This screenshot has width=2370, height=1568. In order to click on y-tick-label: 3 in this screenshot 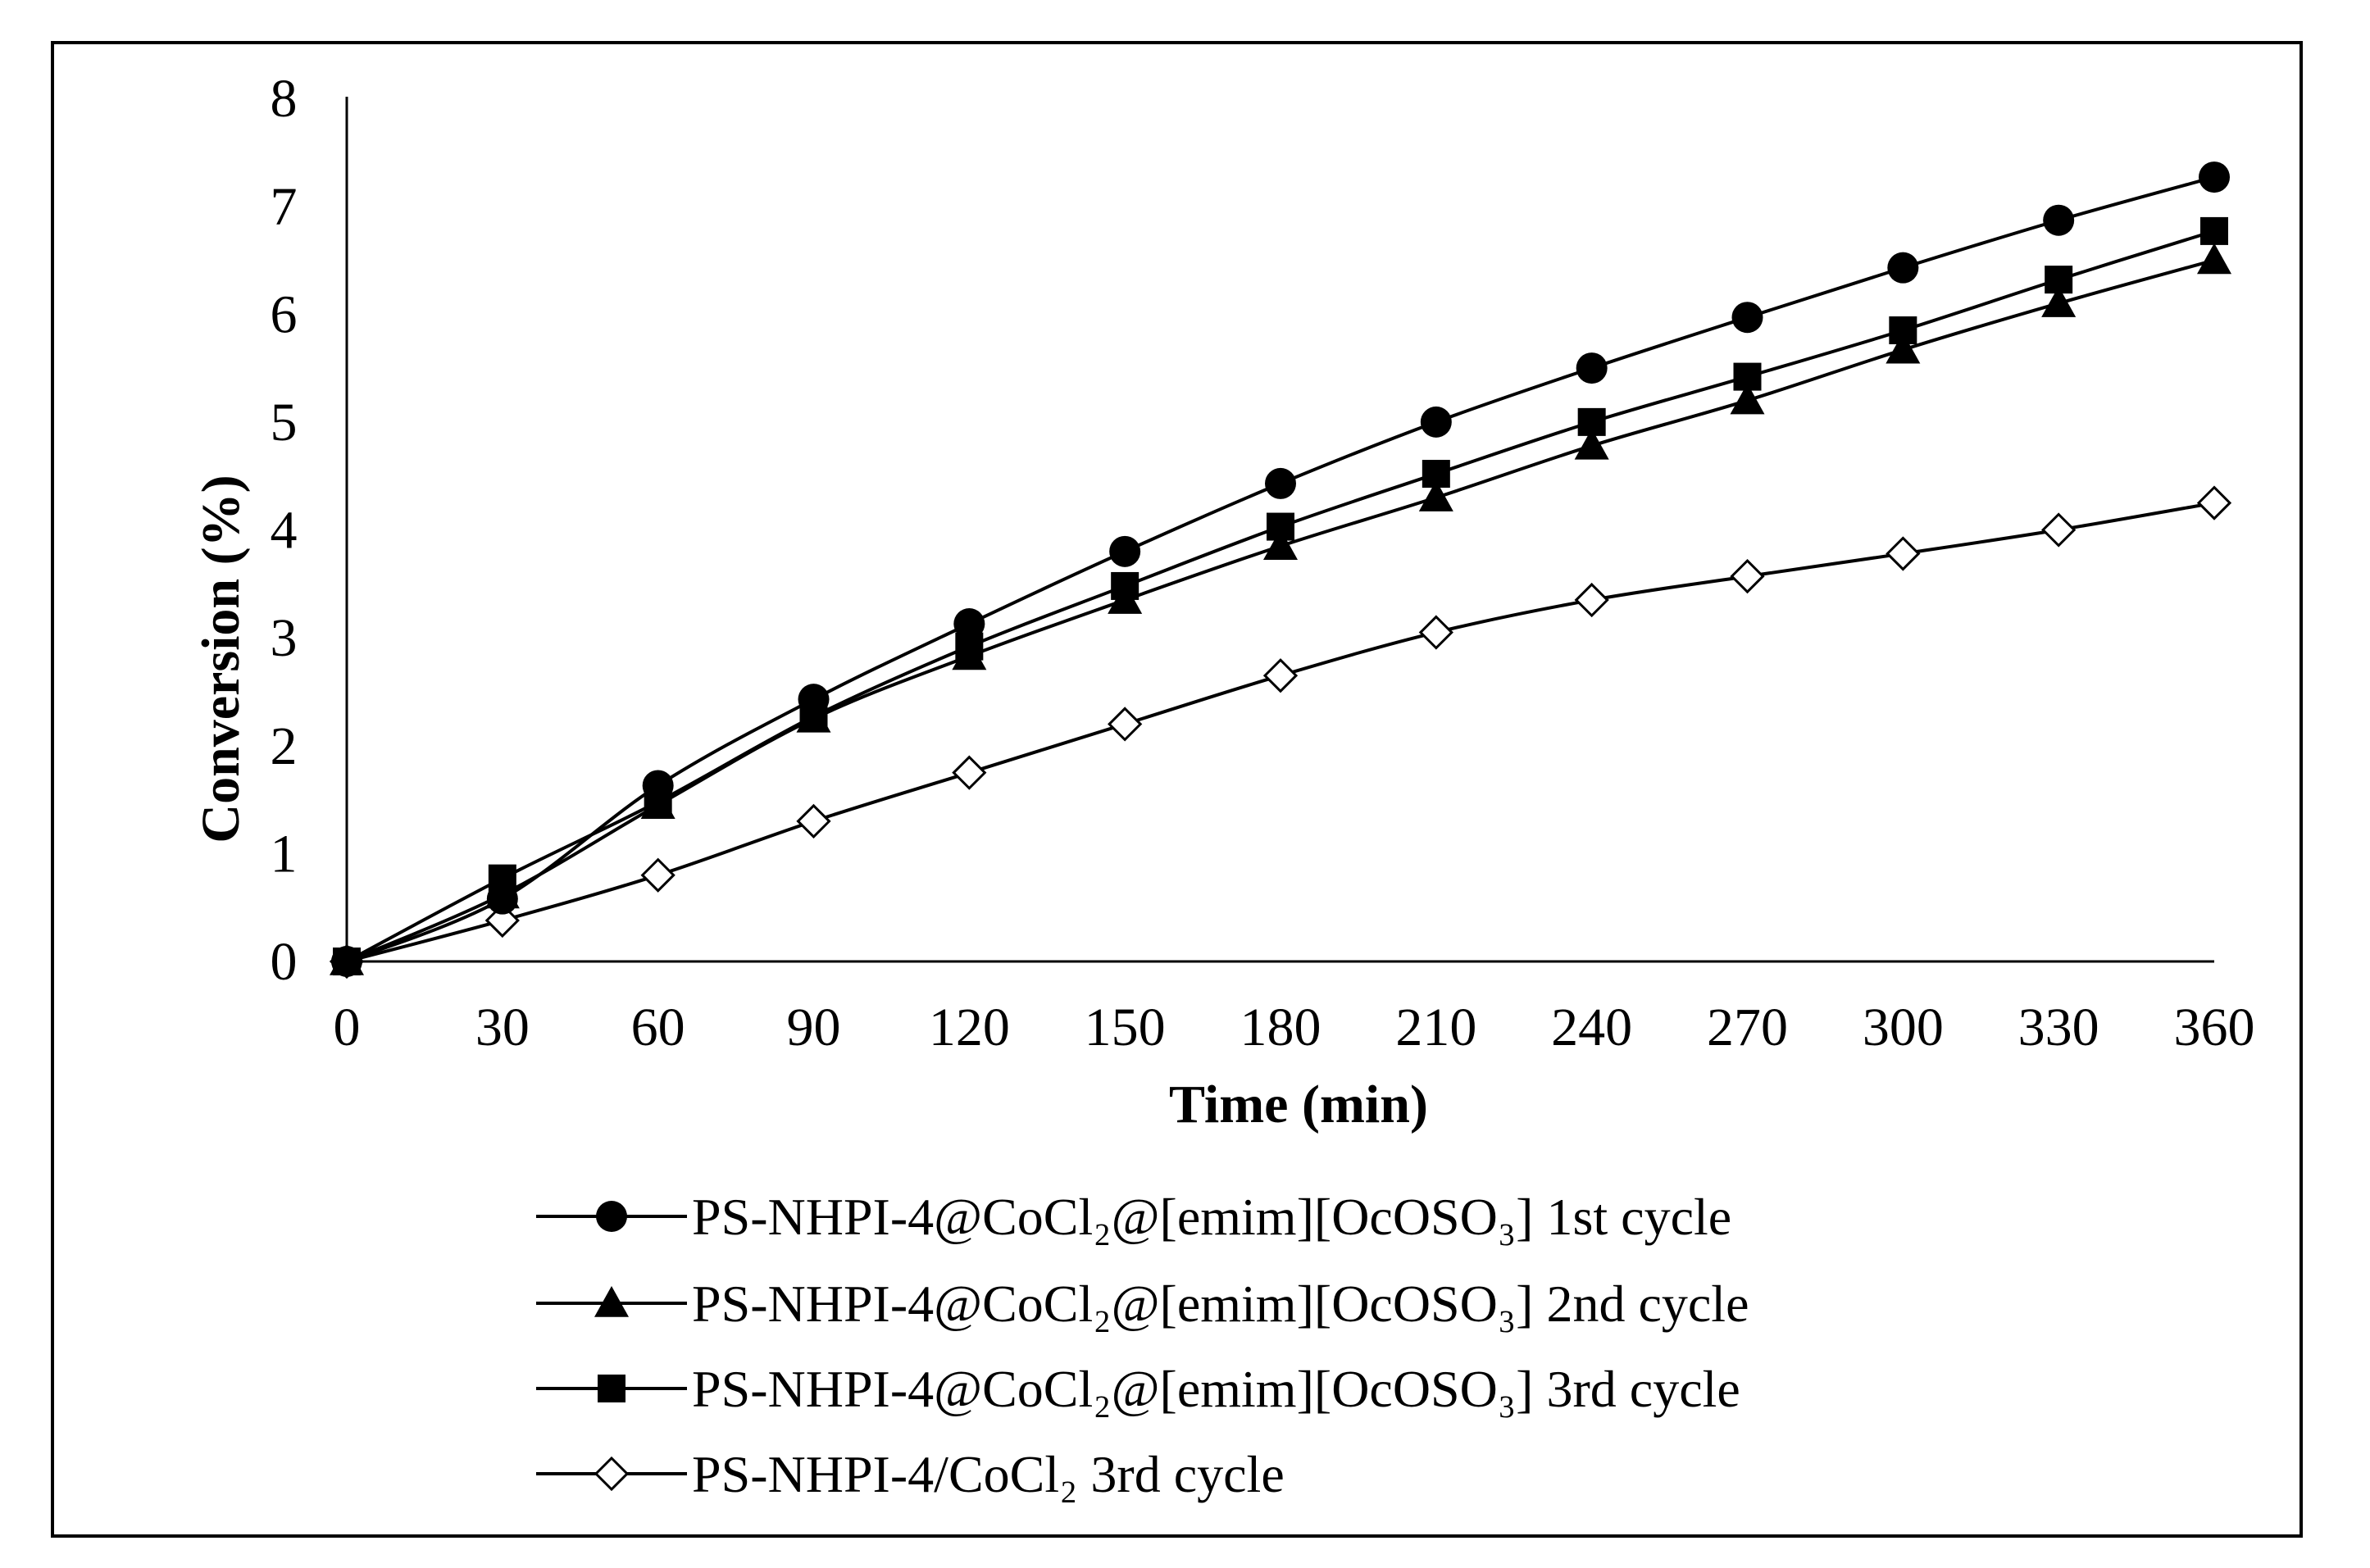, I will do `click(284, 638)`.